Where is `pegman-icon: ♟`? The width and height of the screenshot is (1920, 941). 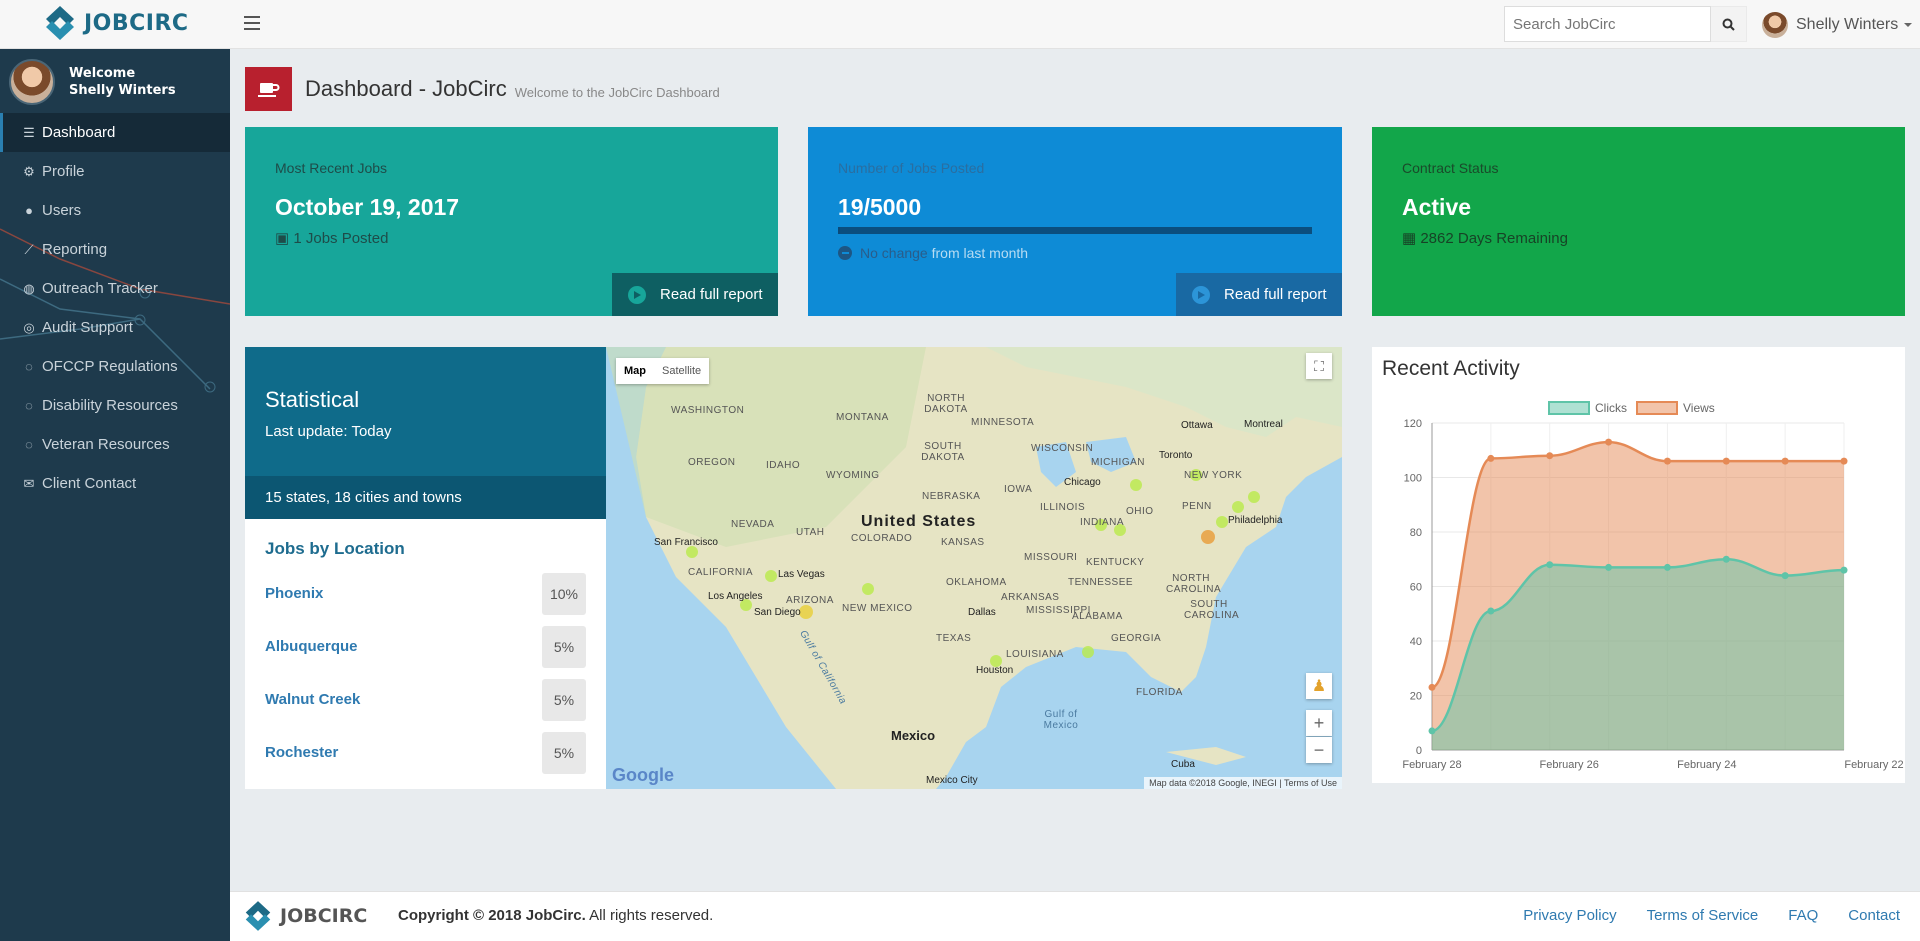 pegman-icon: ♟ is located at coordinates (1319, 686).